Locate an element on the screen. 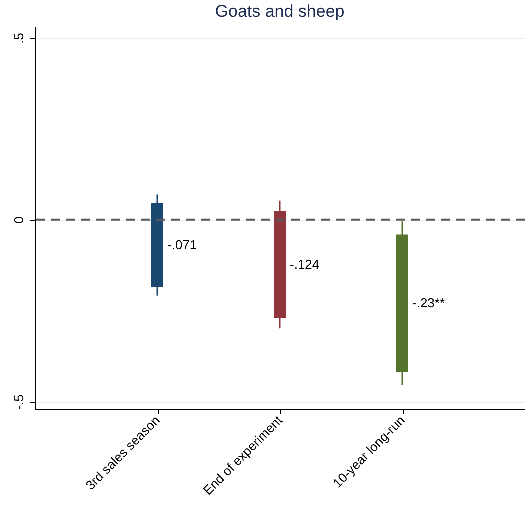 The width and height of the screenshot is (525, 512). y-tick-label: -.5 is located at coordinates (19, 402).